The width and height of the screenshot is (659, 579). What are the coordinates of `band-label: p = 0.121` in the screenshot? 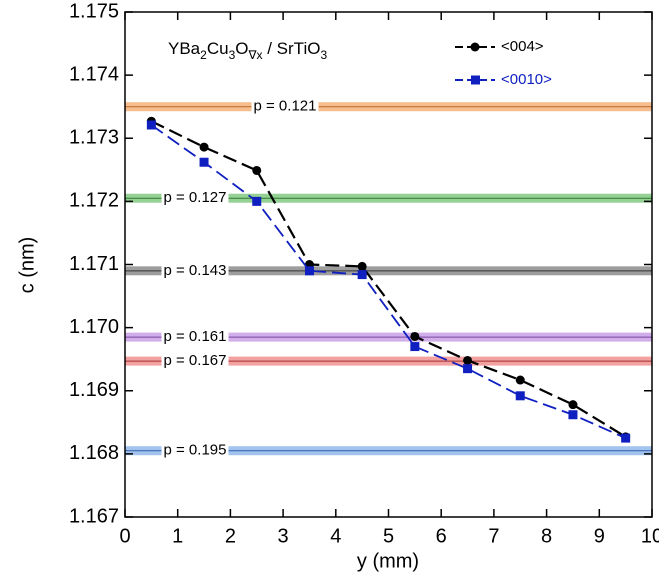 It's located at (285, 106).